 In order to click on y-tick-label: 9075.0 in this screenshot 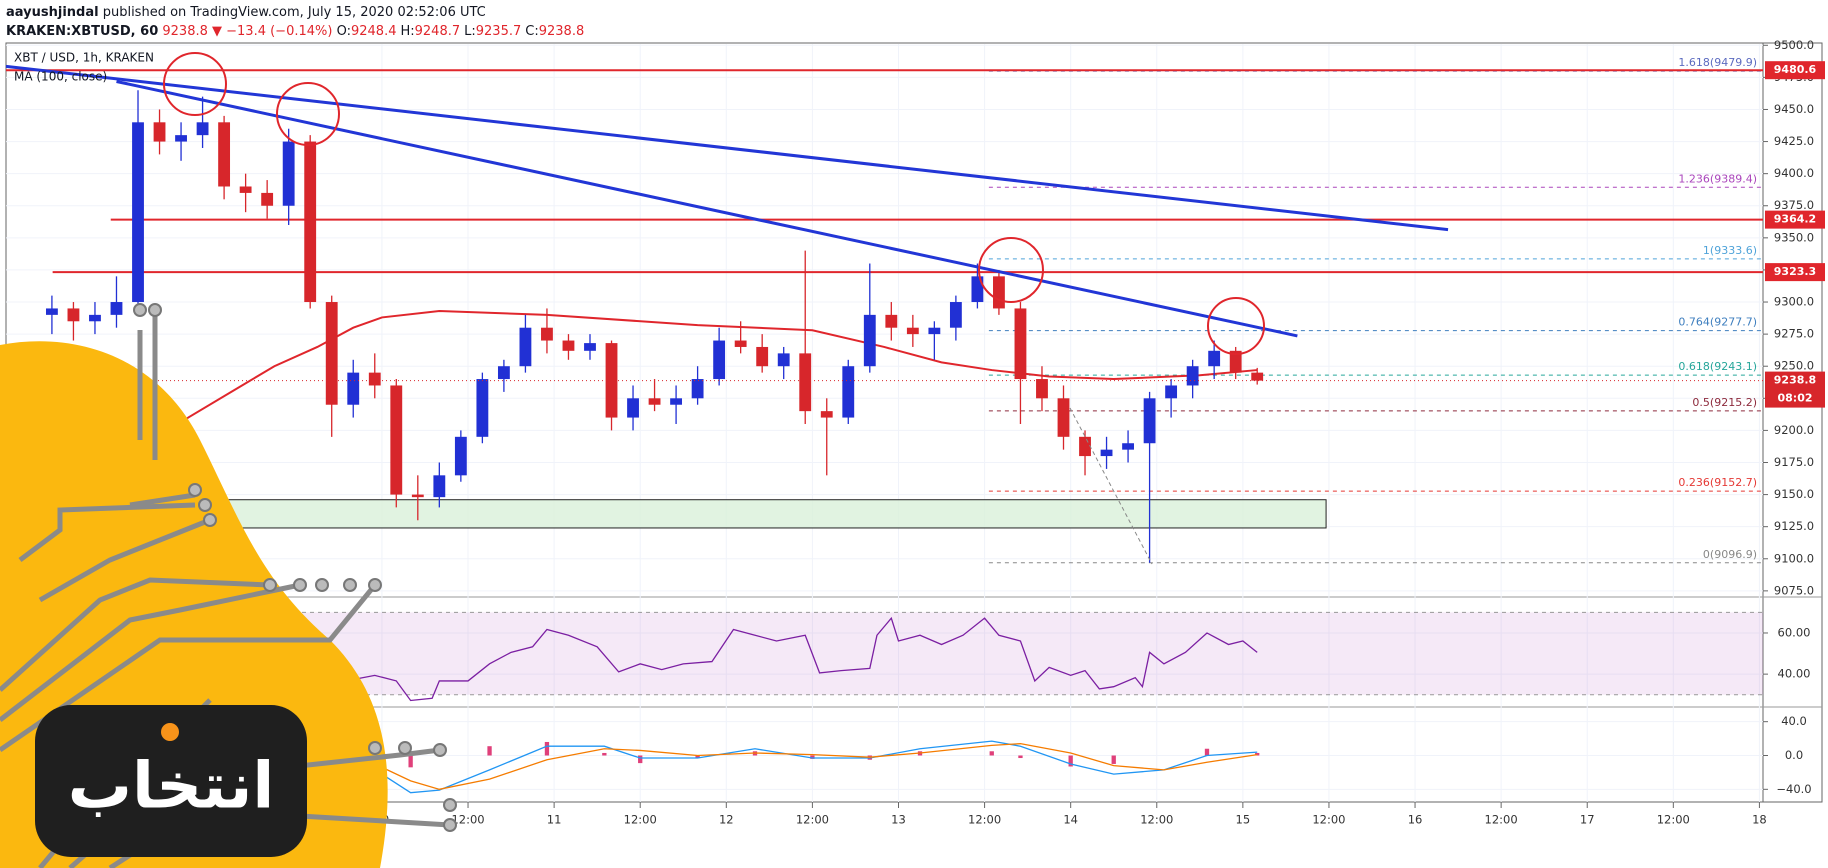, I will do `click(1794, 590)`.